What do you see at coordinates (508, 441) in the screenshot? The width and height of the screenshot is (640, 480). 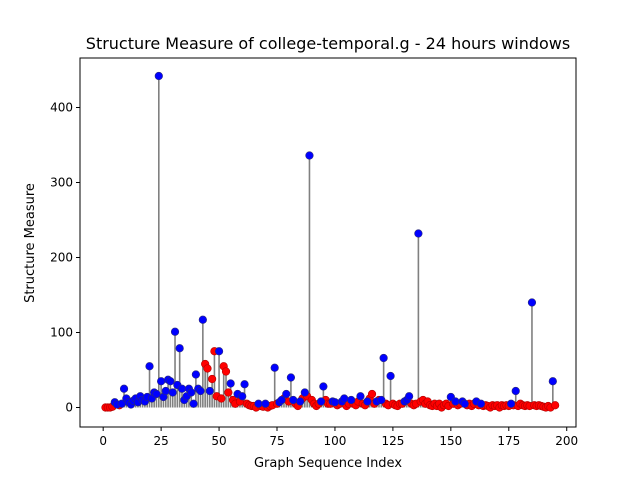 I see `x-tick-label: 175` at bounding box center [508, 441].